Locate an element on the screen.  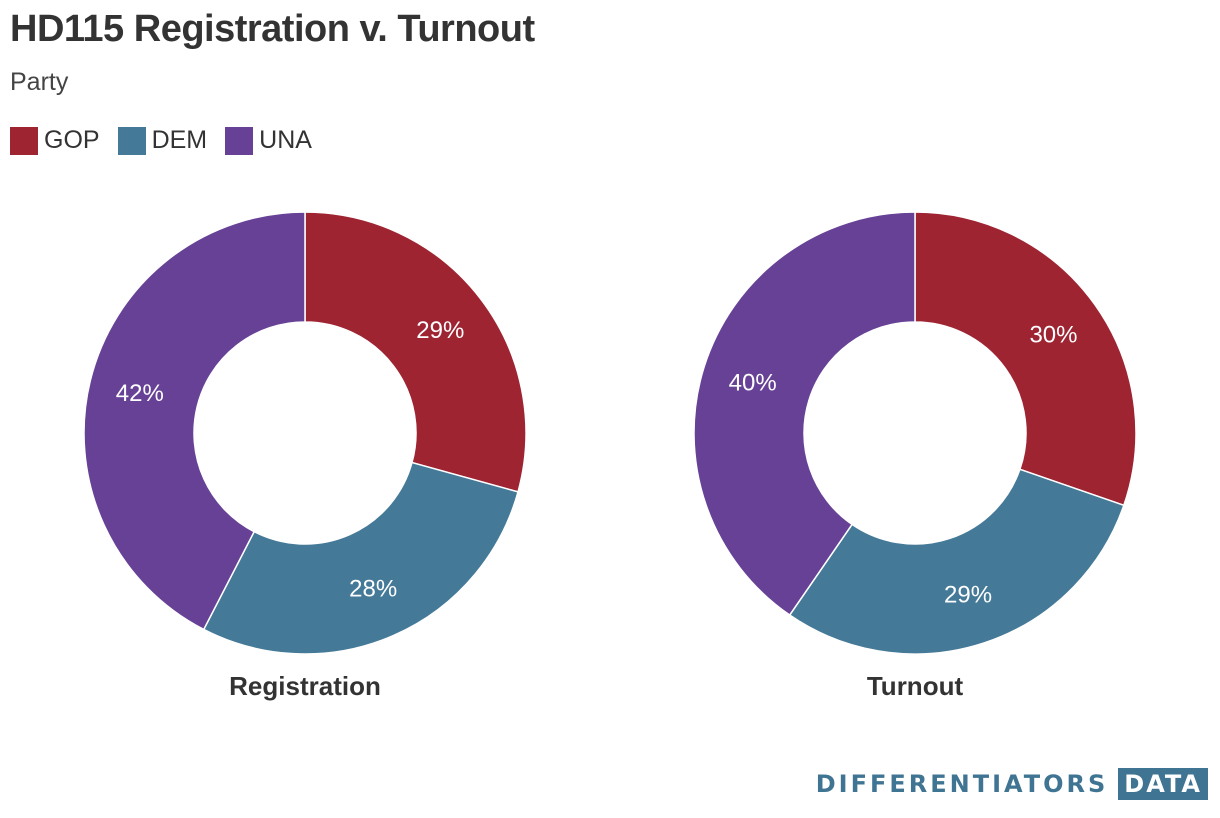
legend: GOP DEM UNA is located at coordinates (170, 140).